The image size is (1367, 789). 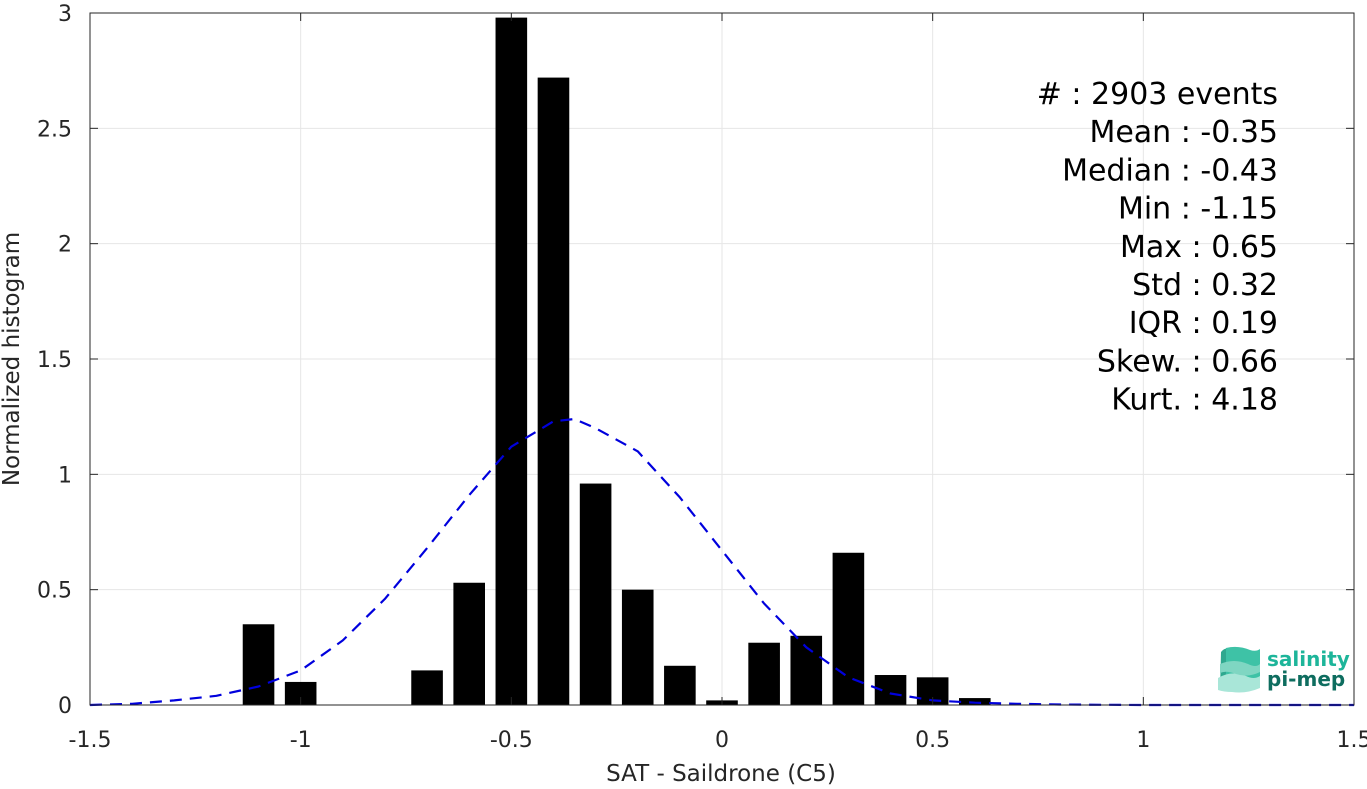 I want to click on x-tick-label: -0.5, so click(x=511, y=740).